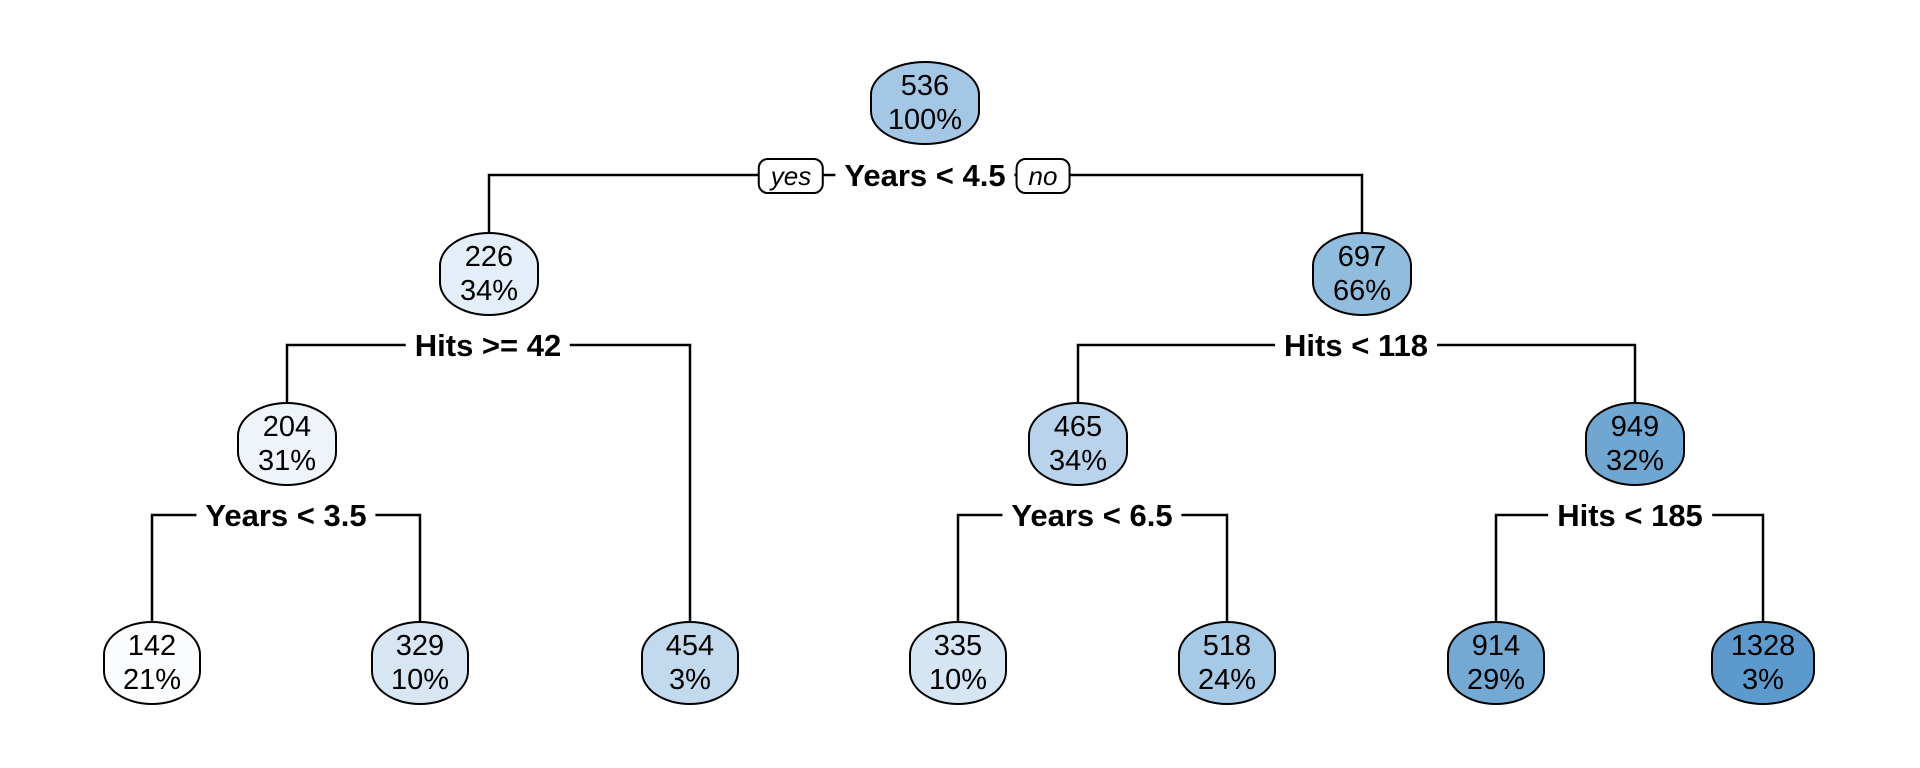 The width and height of the screenshot is (1920, 768). Describe the element at coordinates (1496, 680) in the screenshot. I see `node-percent: 29%` at that location.